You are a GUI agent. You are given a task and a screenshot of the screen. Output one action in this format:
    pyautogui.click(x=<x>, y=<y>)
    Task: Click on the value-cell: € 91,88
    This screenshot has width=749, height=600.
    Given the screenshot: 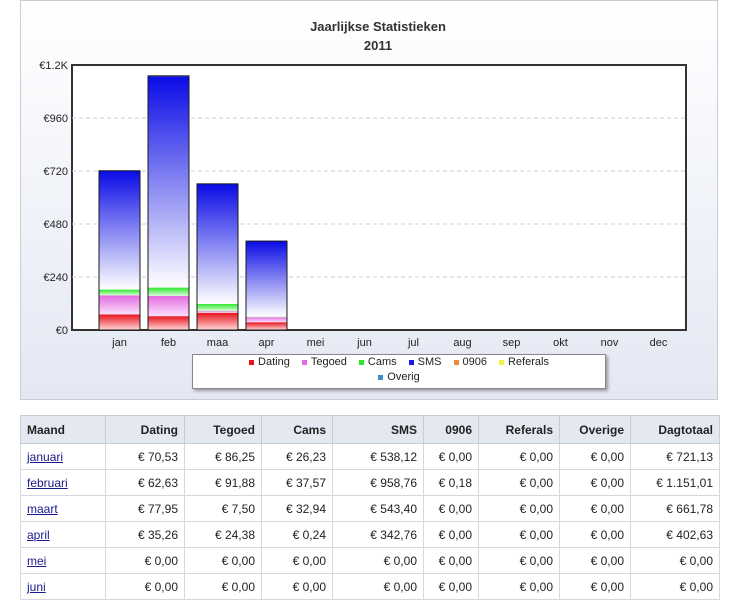 What is the action you would take?
    pyautogui.click(x=223, y=482)
    